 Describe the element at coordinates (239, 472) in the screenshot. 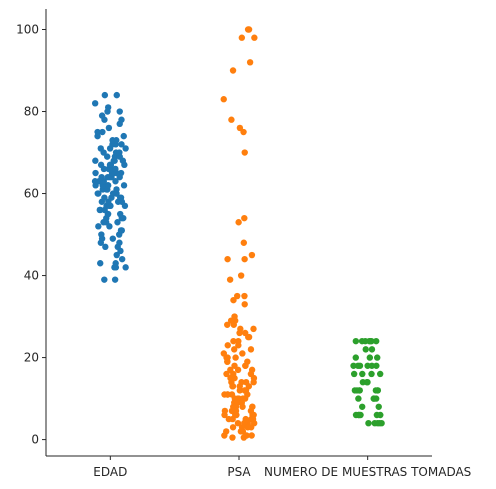

I see `x-tick-label: PSA` at that location.